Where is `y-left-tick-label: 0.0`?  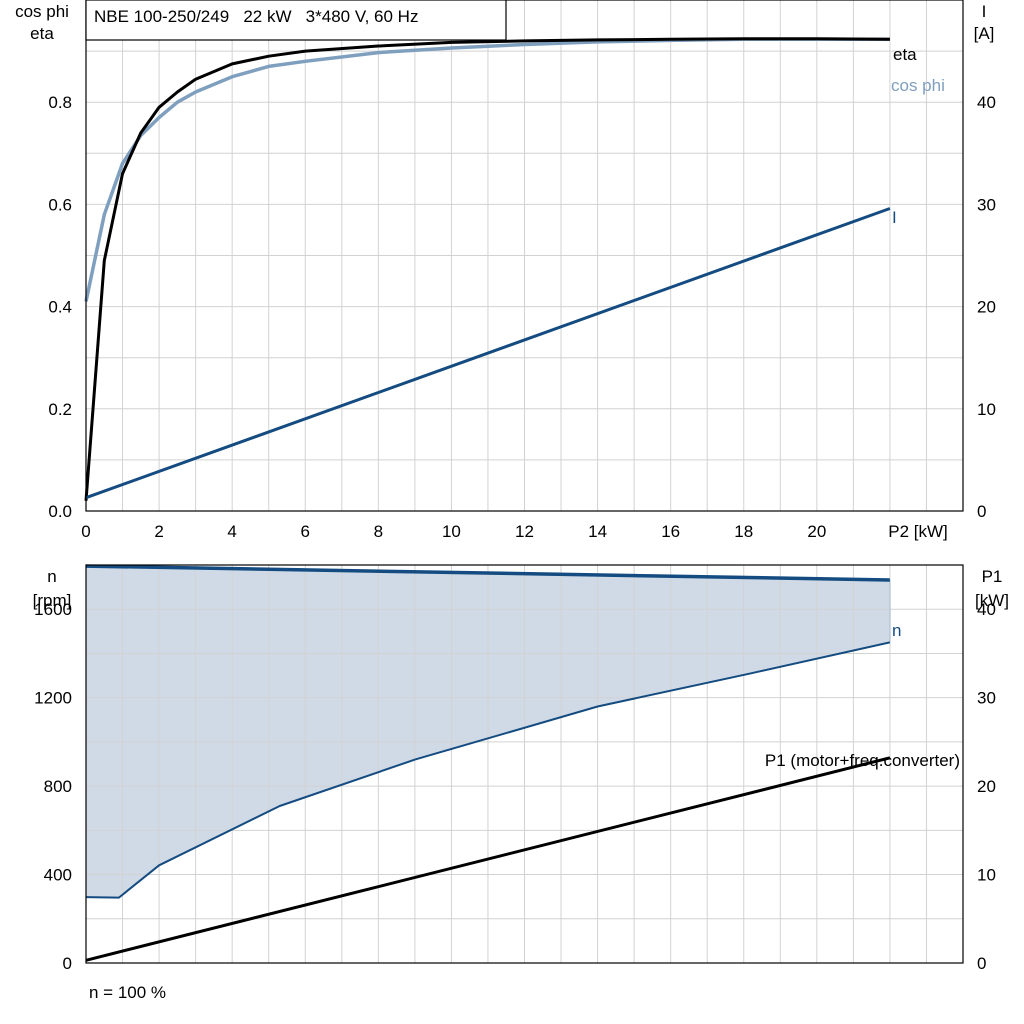 y-left-tick-label: 0.0 is located at coordinates (60, 511).